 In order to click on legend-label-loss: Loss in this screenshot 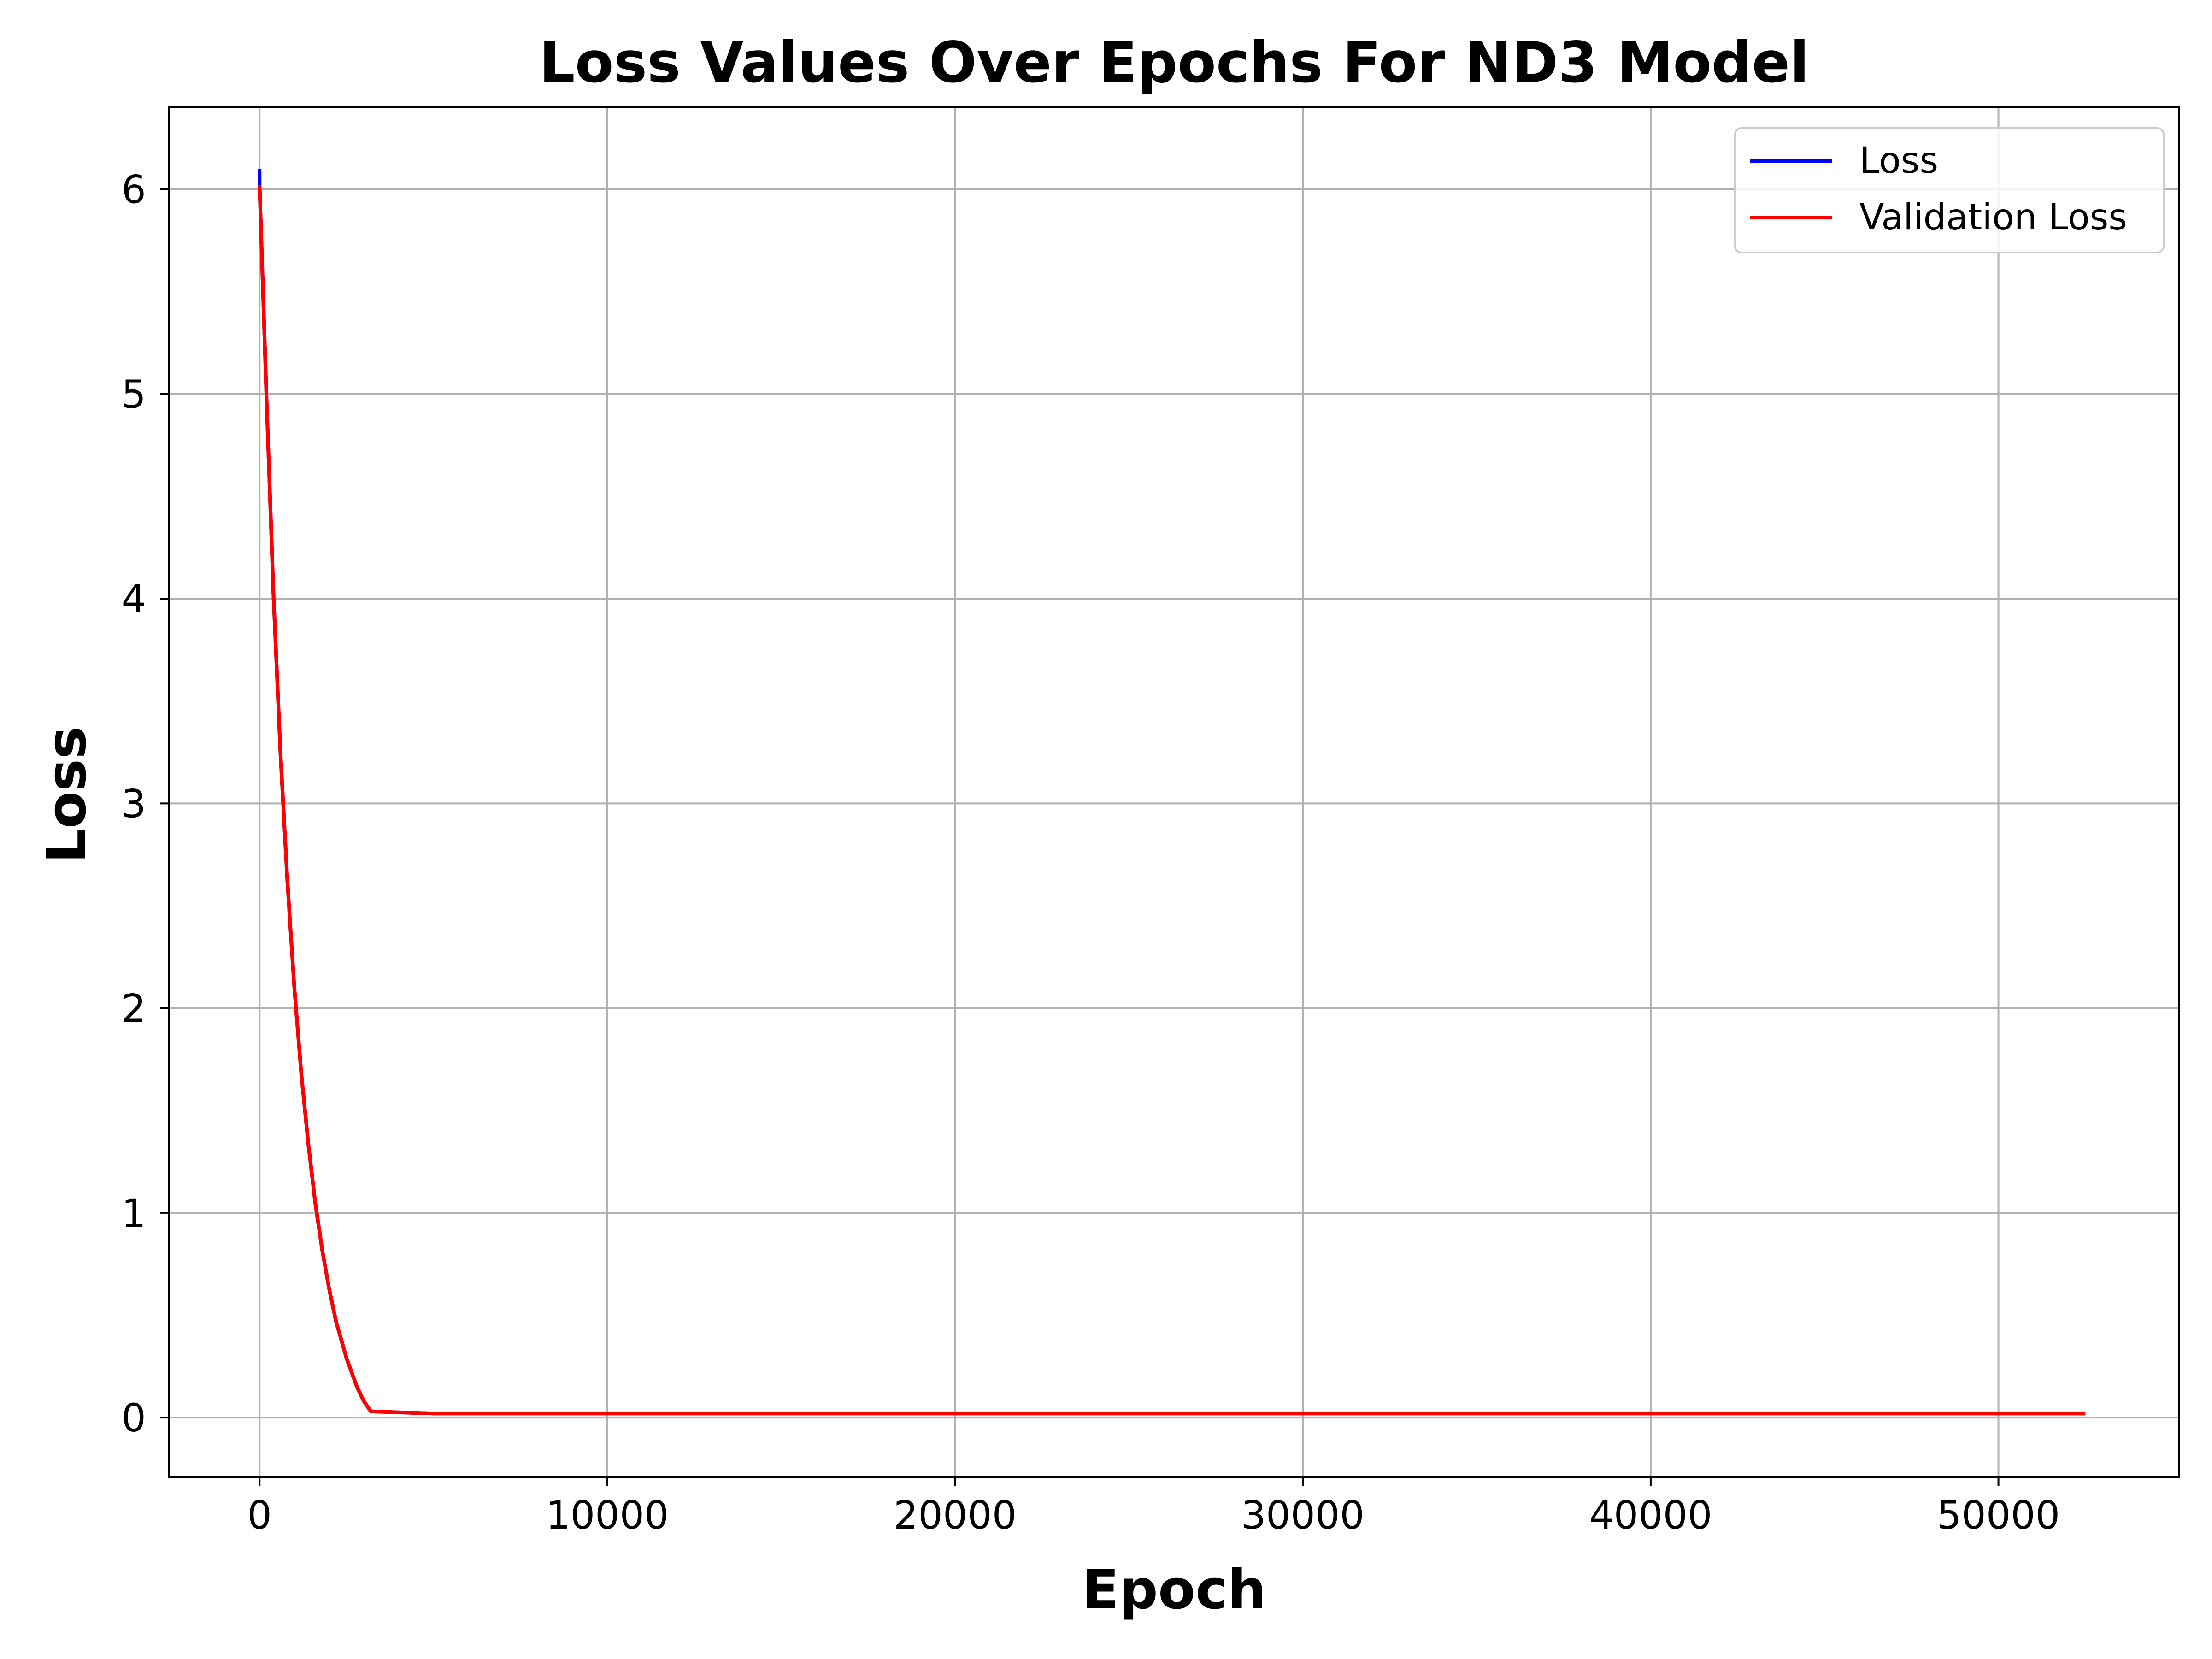, I will do `click(1898, 161)`.